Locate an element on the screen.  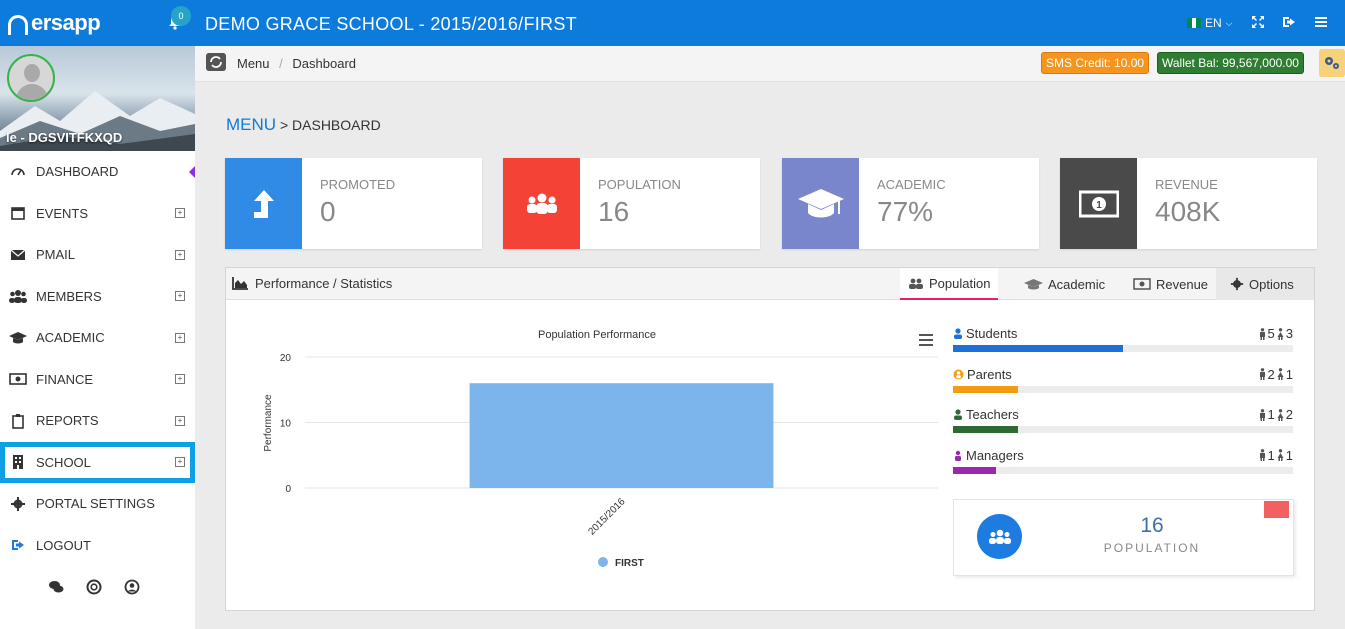
gears-icon is located at coordinates (1332, 63).